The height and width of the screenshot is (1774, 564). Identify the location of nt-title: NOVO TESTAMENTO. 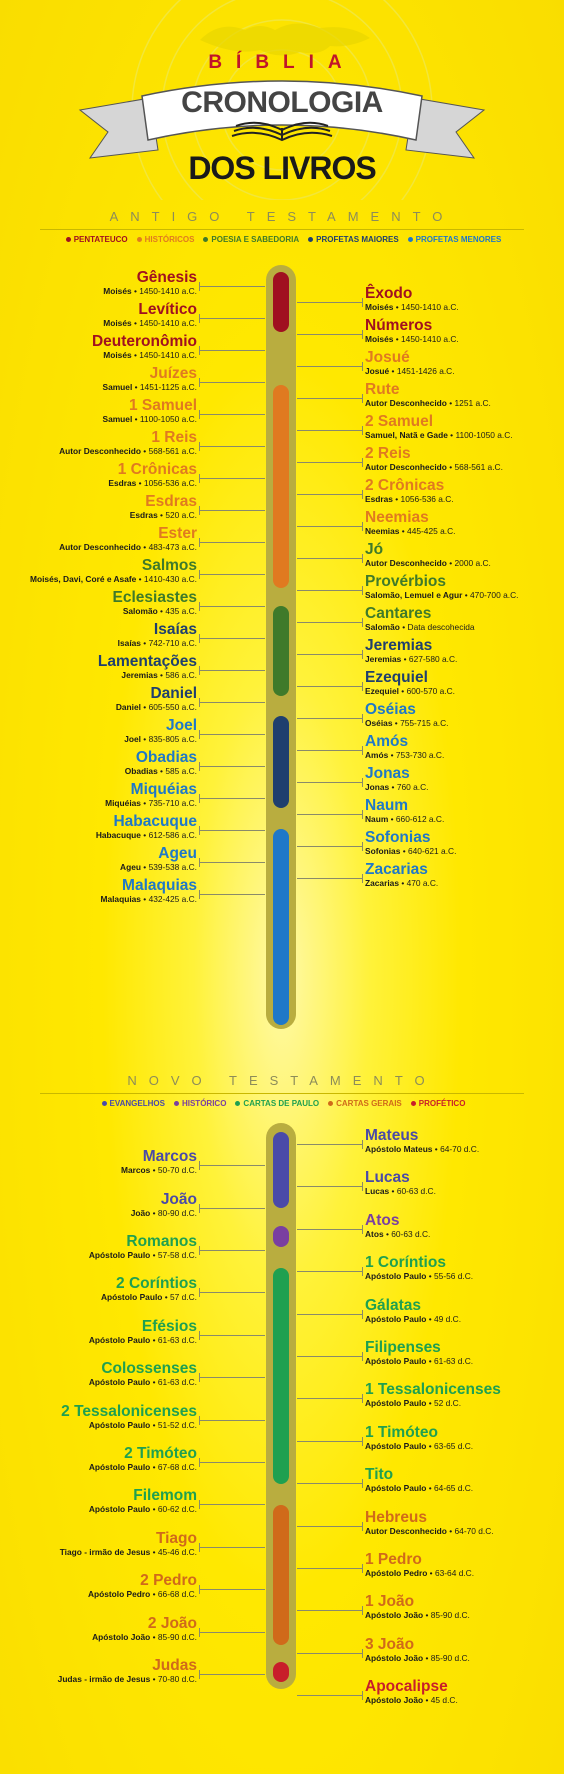
(282, 1080).